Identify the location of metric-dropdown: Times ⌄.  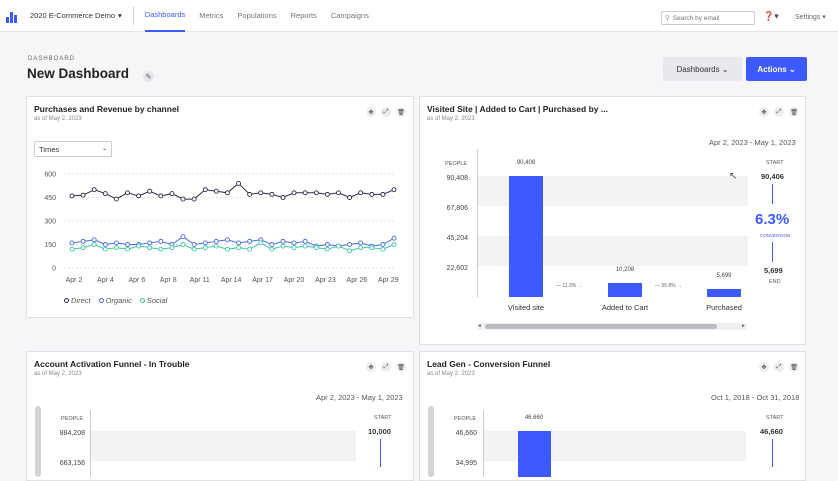
(73, 149).